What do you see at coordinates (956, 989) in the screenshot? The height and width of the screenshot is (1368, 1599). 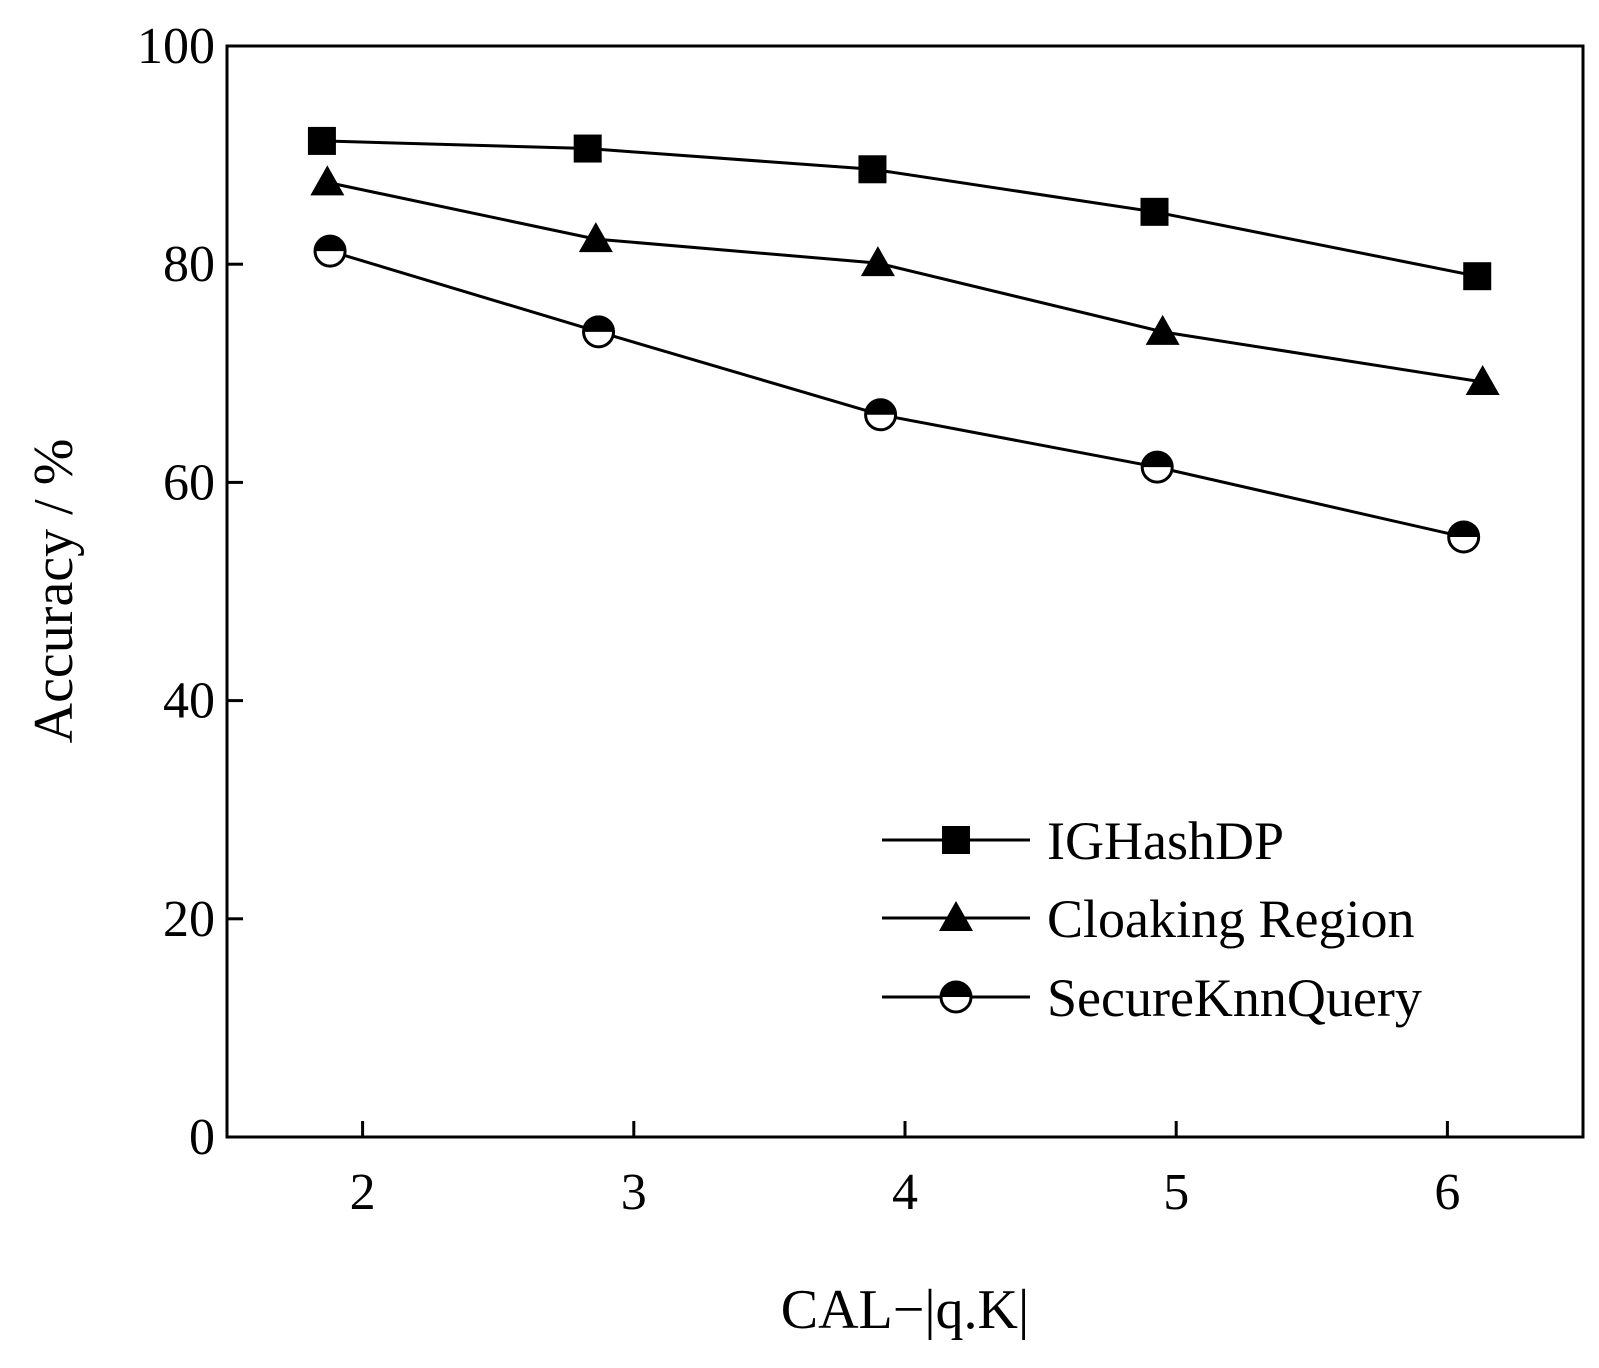 I see `legend-marker-secureknnquery-fill` at bounding box center [956, 989].